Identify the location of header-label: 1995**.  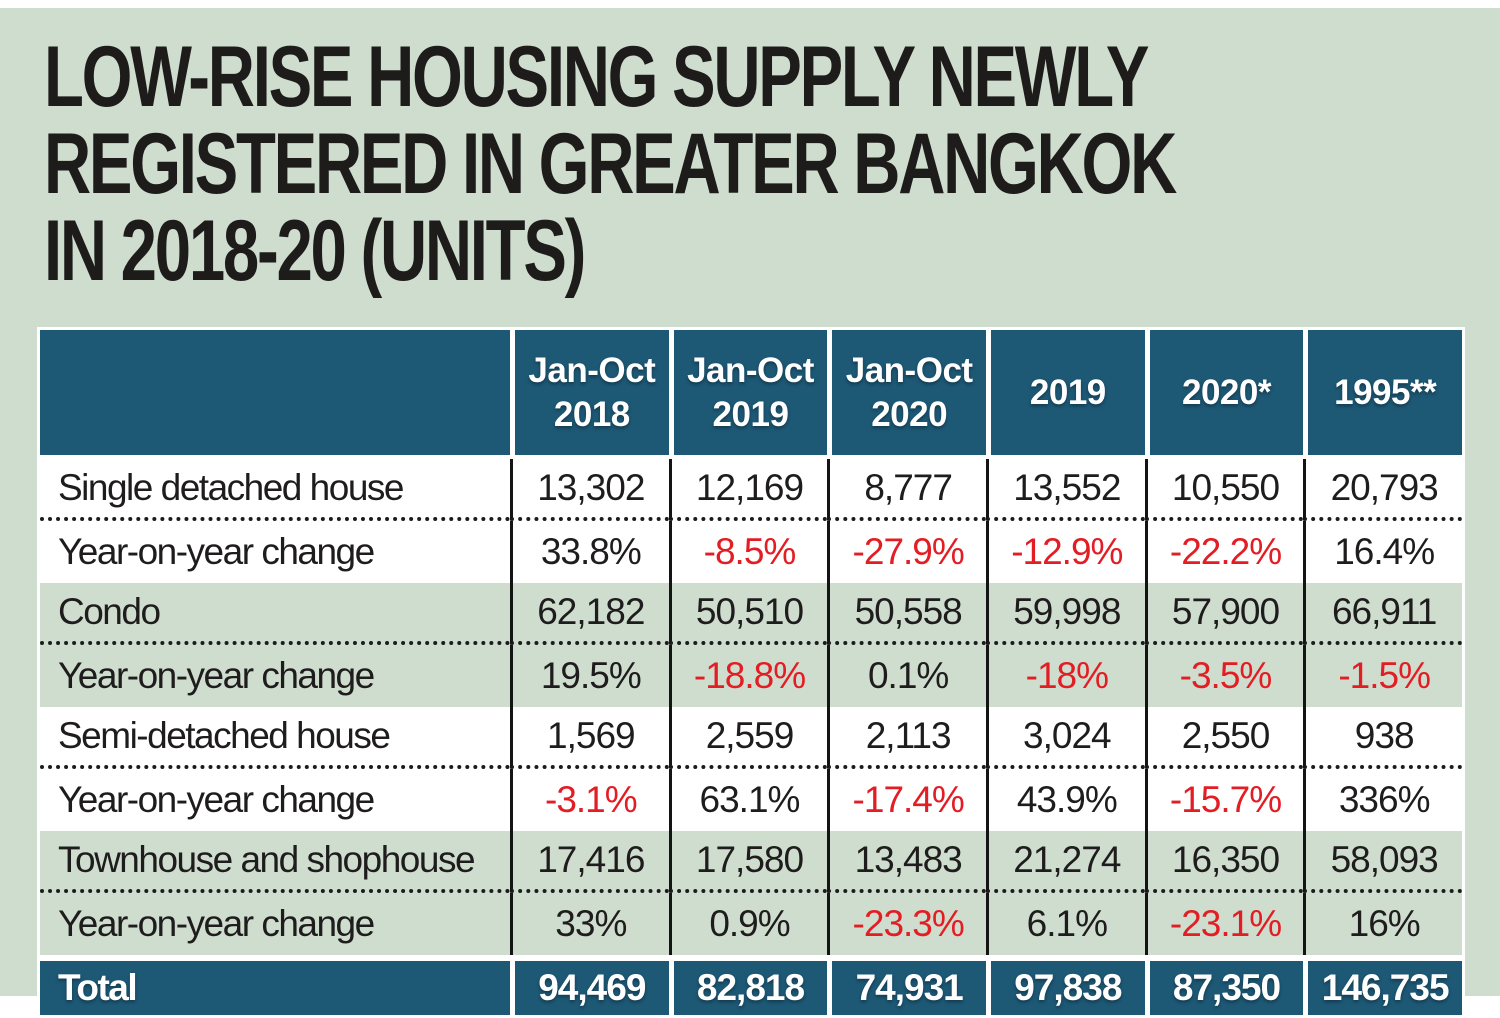
(1385, 392).